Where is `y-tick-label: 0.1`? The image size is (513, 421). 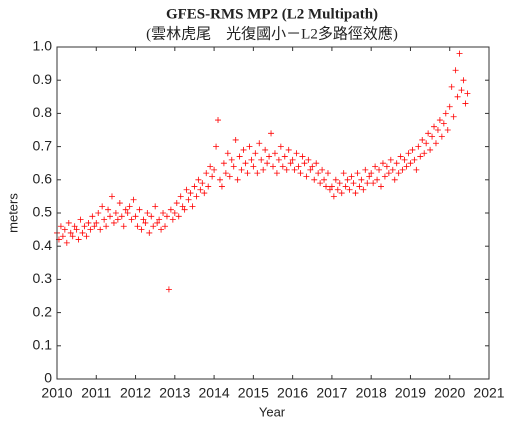 y-tick-label: 0.1 is located at coordinates (43, 345).